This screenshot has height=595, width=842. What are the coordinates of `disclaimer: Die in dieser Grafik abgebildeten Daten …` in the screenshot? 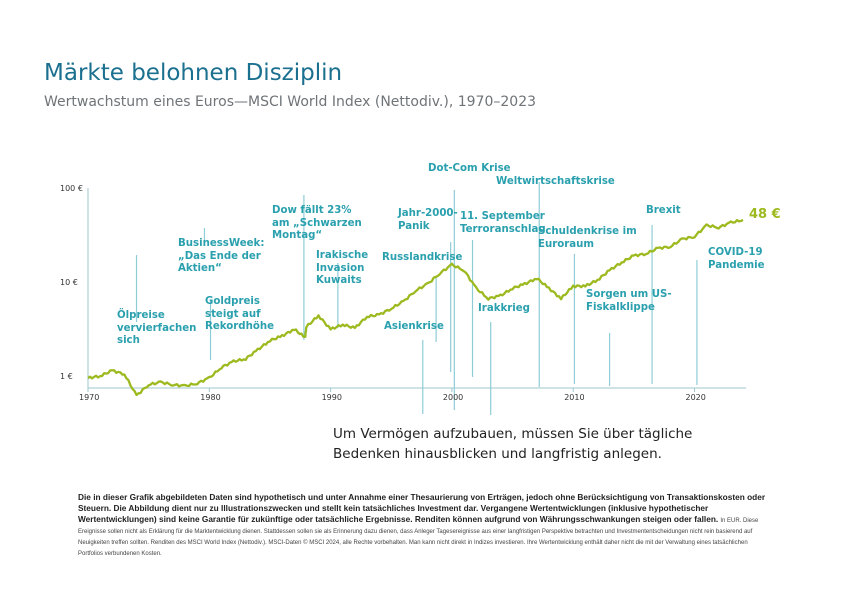 It's located at (423, 525).